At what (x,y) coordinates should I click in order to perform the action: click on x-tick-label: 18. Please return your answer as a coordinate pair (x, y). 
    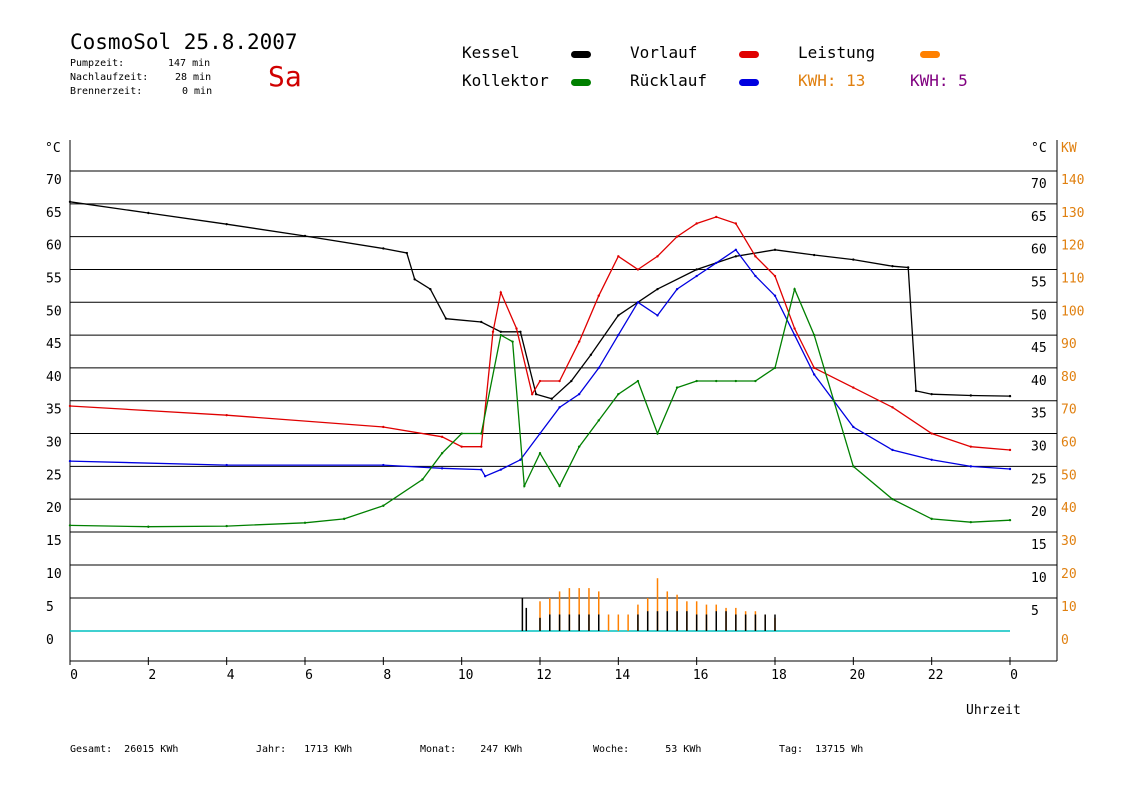
    Looking at the image, I should click on (779, 675).